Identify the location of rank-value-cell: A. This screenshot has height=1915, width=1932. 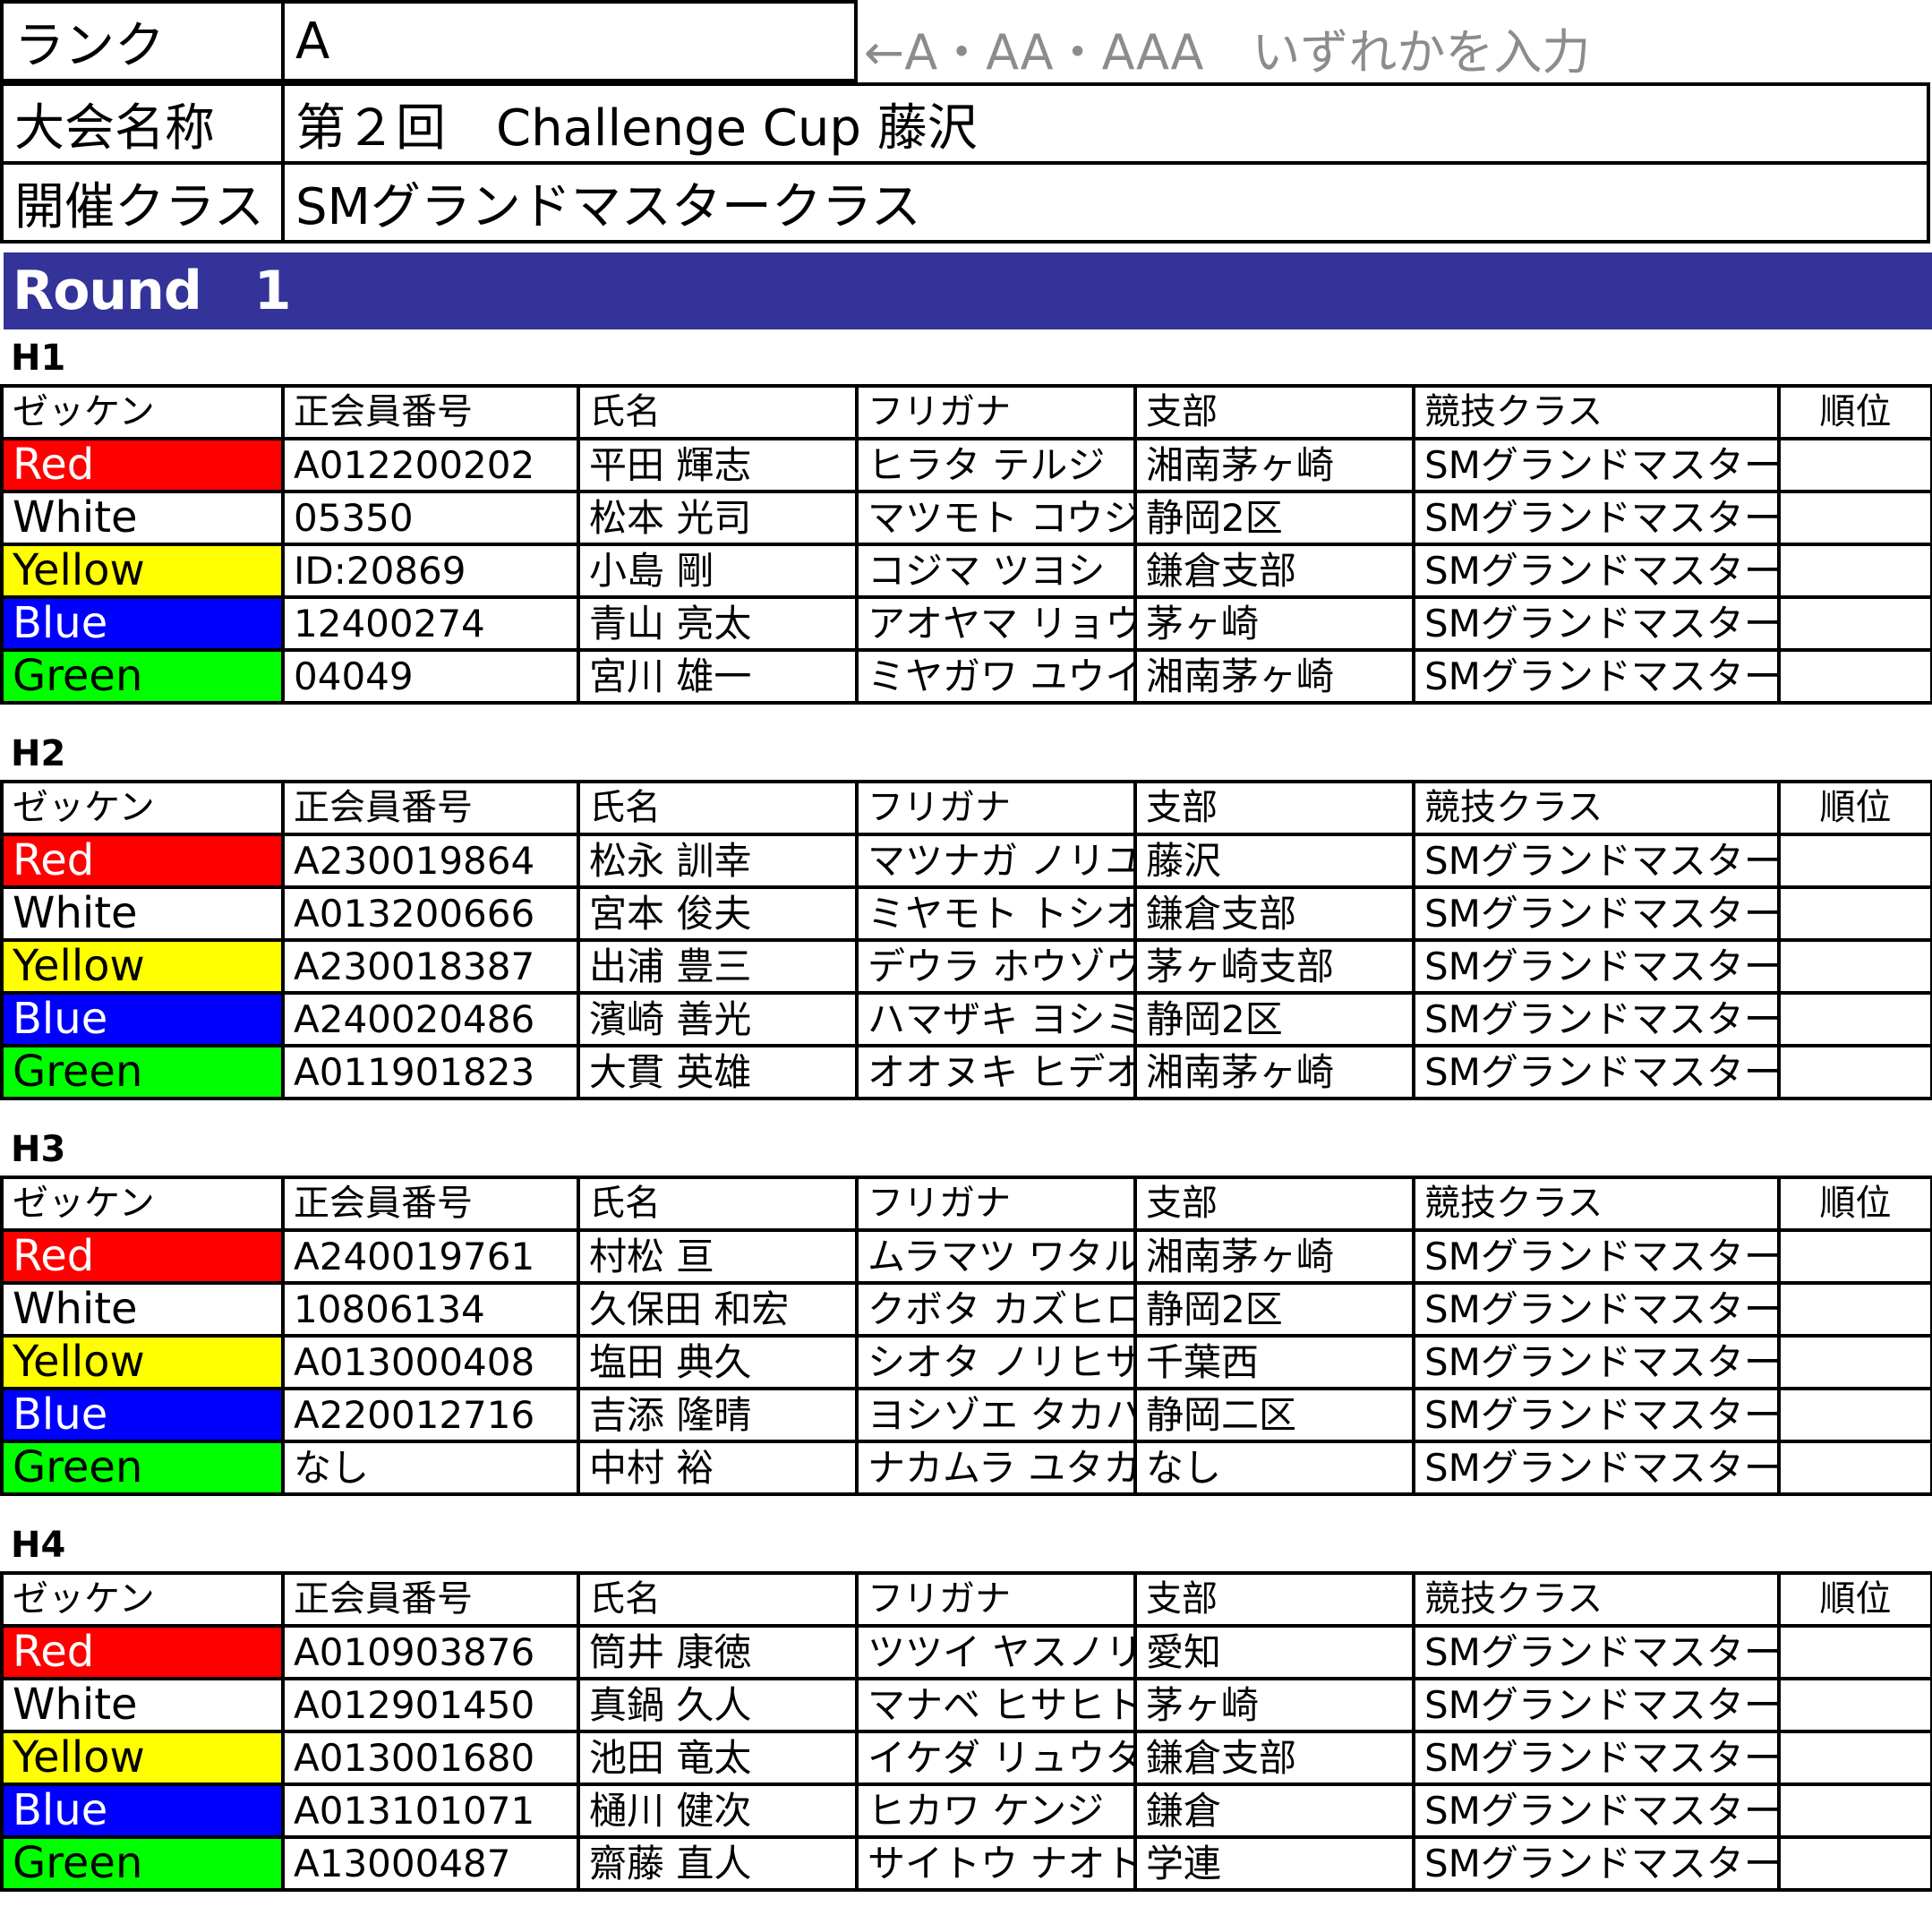
(569, 41).